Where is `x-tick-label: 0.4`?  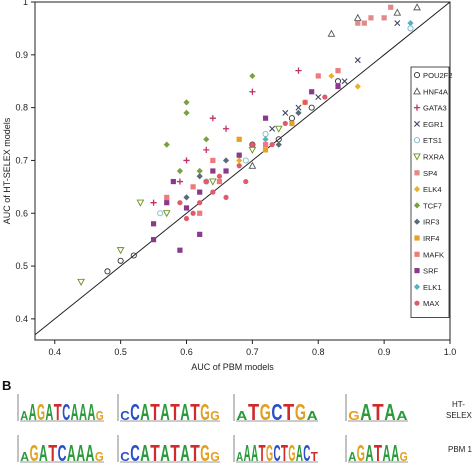
x-tick-label: 0.4 is located at coordinates (55, 352).